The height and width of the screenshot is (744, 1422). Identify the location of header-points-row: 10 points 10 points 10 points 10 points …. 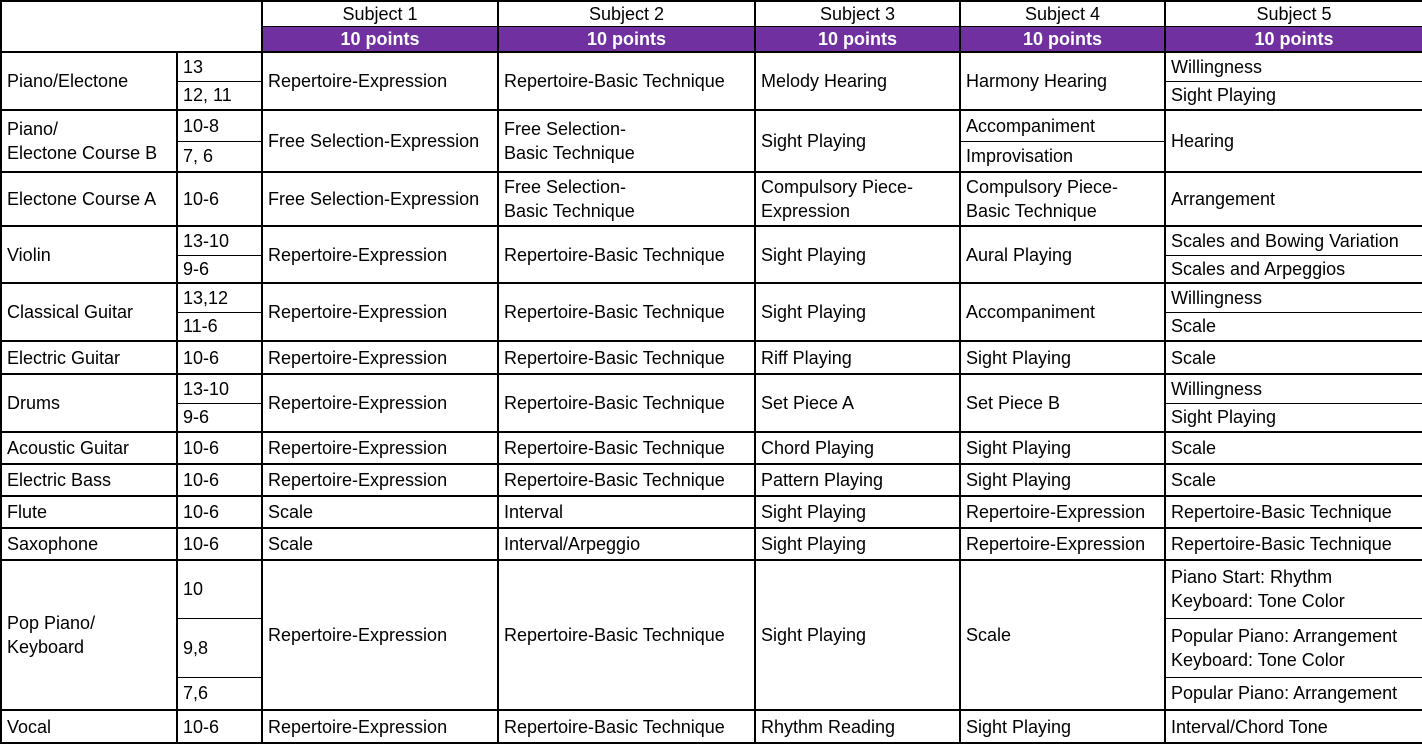
(711, 39).